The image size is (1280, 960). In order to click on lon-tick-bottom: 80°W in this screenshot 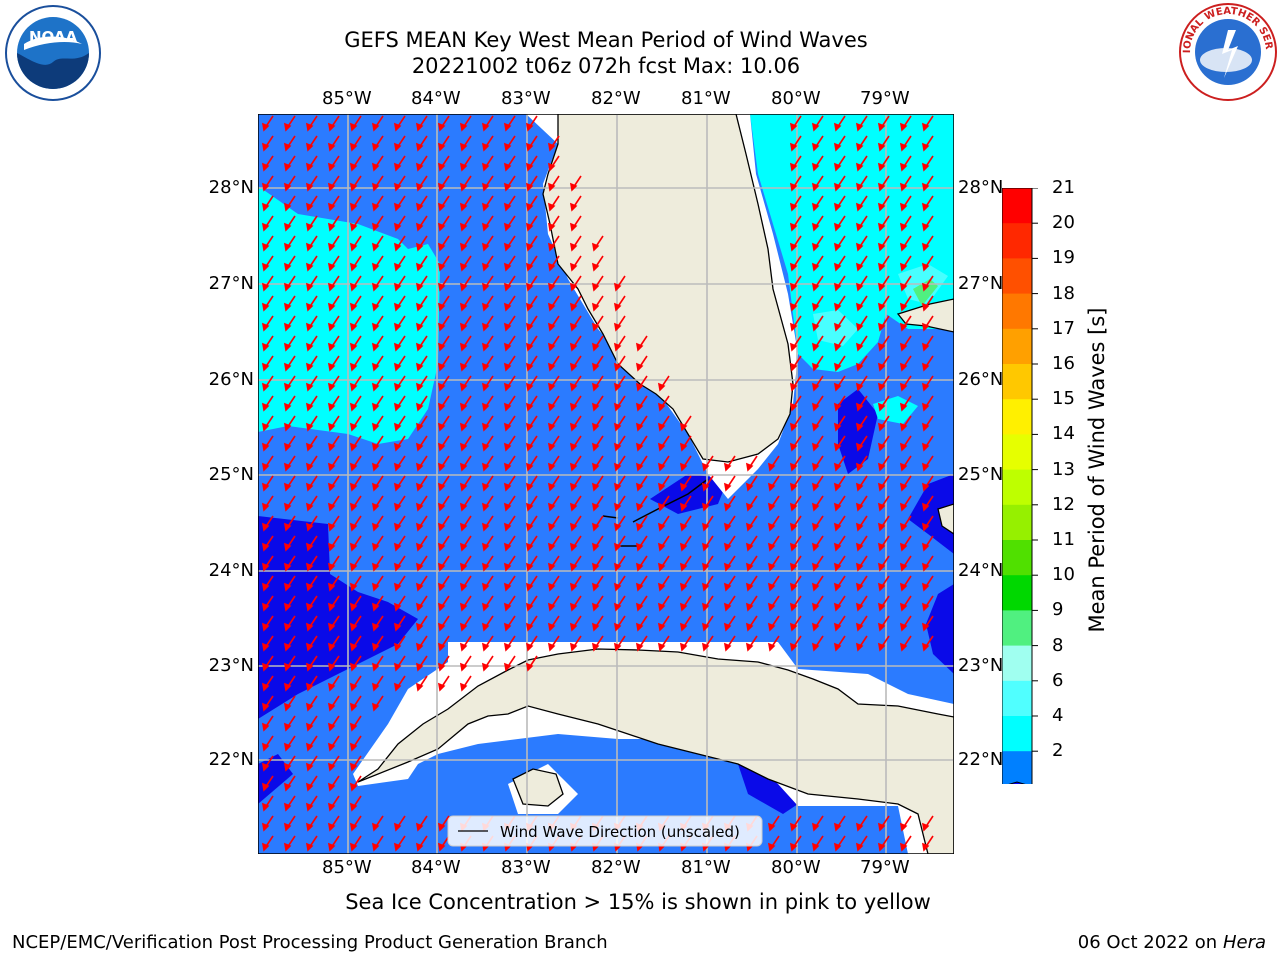, I will do `click(796, 867)`.